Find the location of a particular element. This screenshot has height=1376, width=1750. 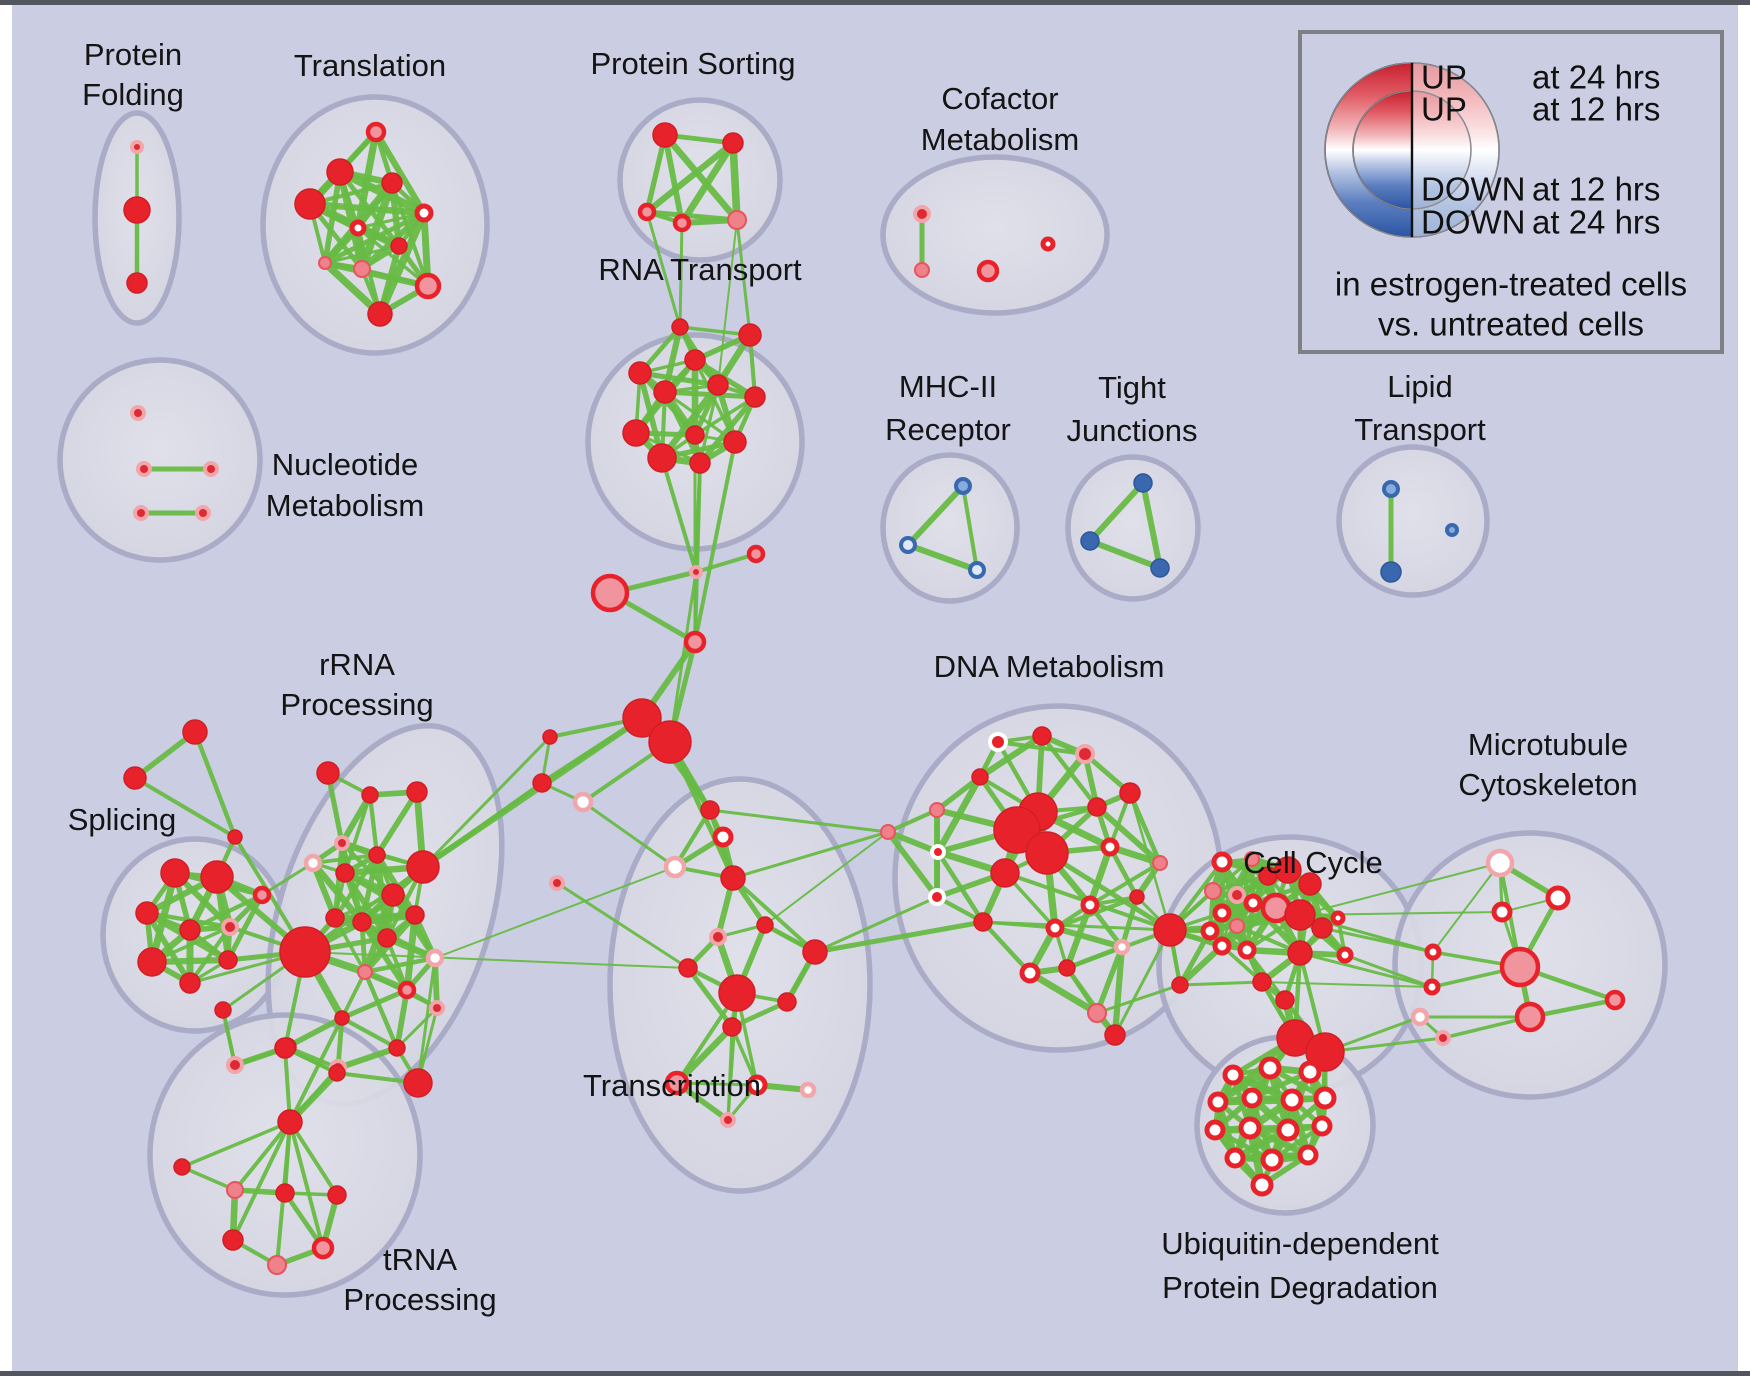

cluster-label-dna-metabolism-line1: DNA Metabolism is located at coordinates (1049, 666).